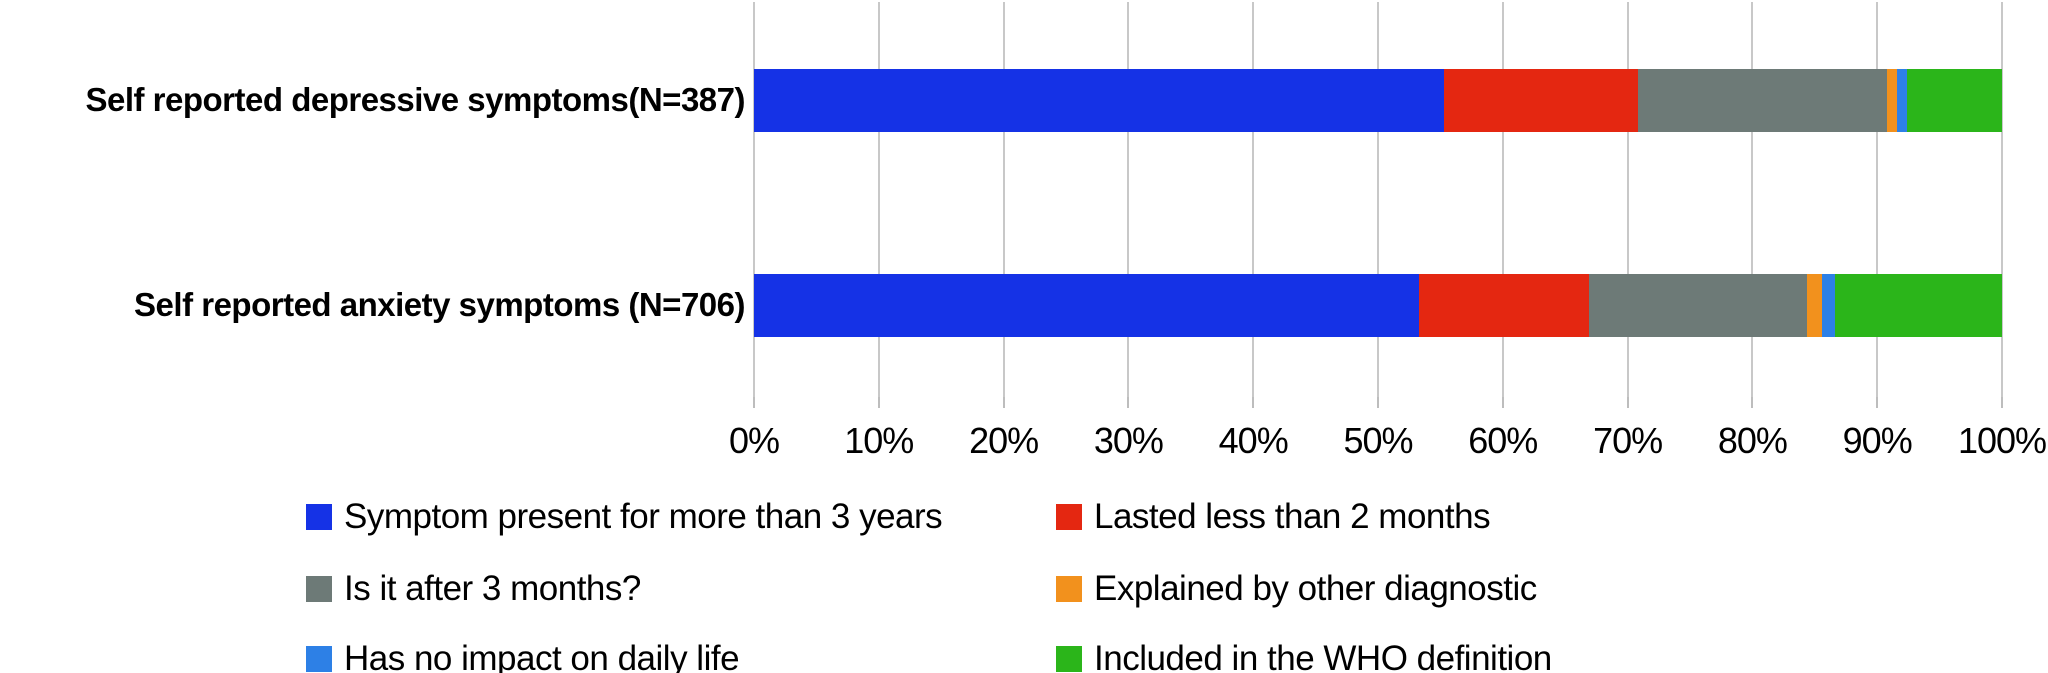  What do you see at coordinates (643, 516) in the screenshot?
I see `legend-label: Symptom present for more than 3 years` at bounding box center [643, 516].